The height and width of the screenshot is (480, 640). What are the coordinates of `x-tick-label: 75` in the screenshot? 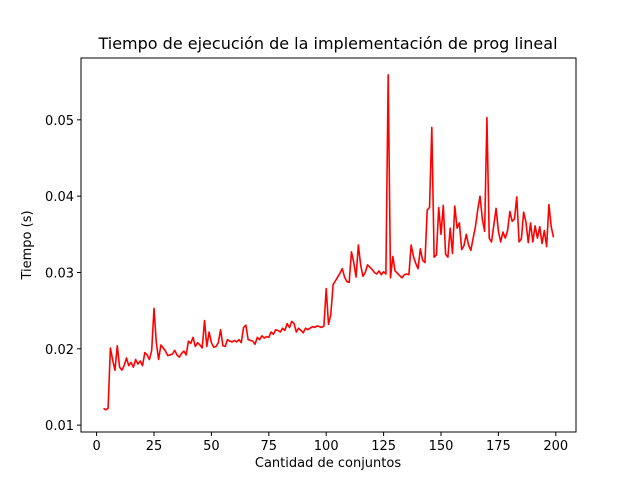 It's located at (269, 446).